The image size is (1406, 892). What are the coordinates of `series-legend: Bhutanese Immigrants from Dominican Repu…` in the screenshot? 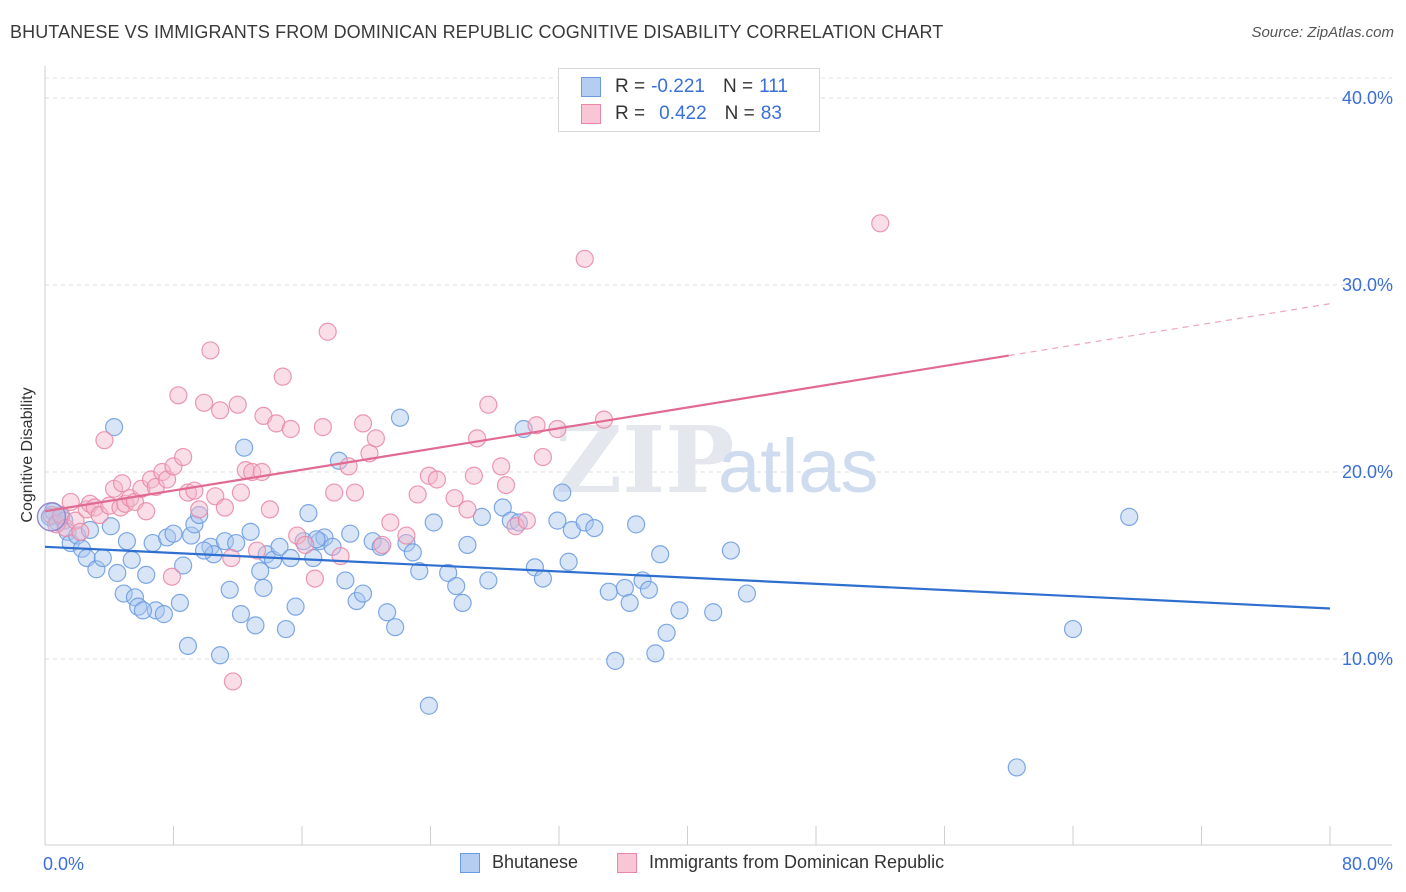 It's located at (703, 865).